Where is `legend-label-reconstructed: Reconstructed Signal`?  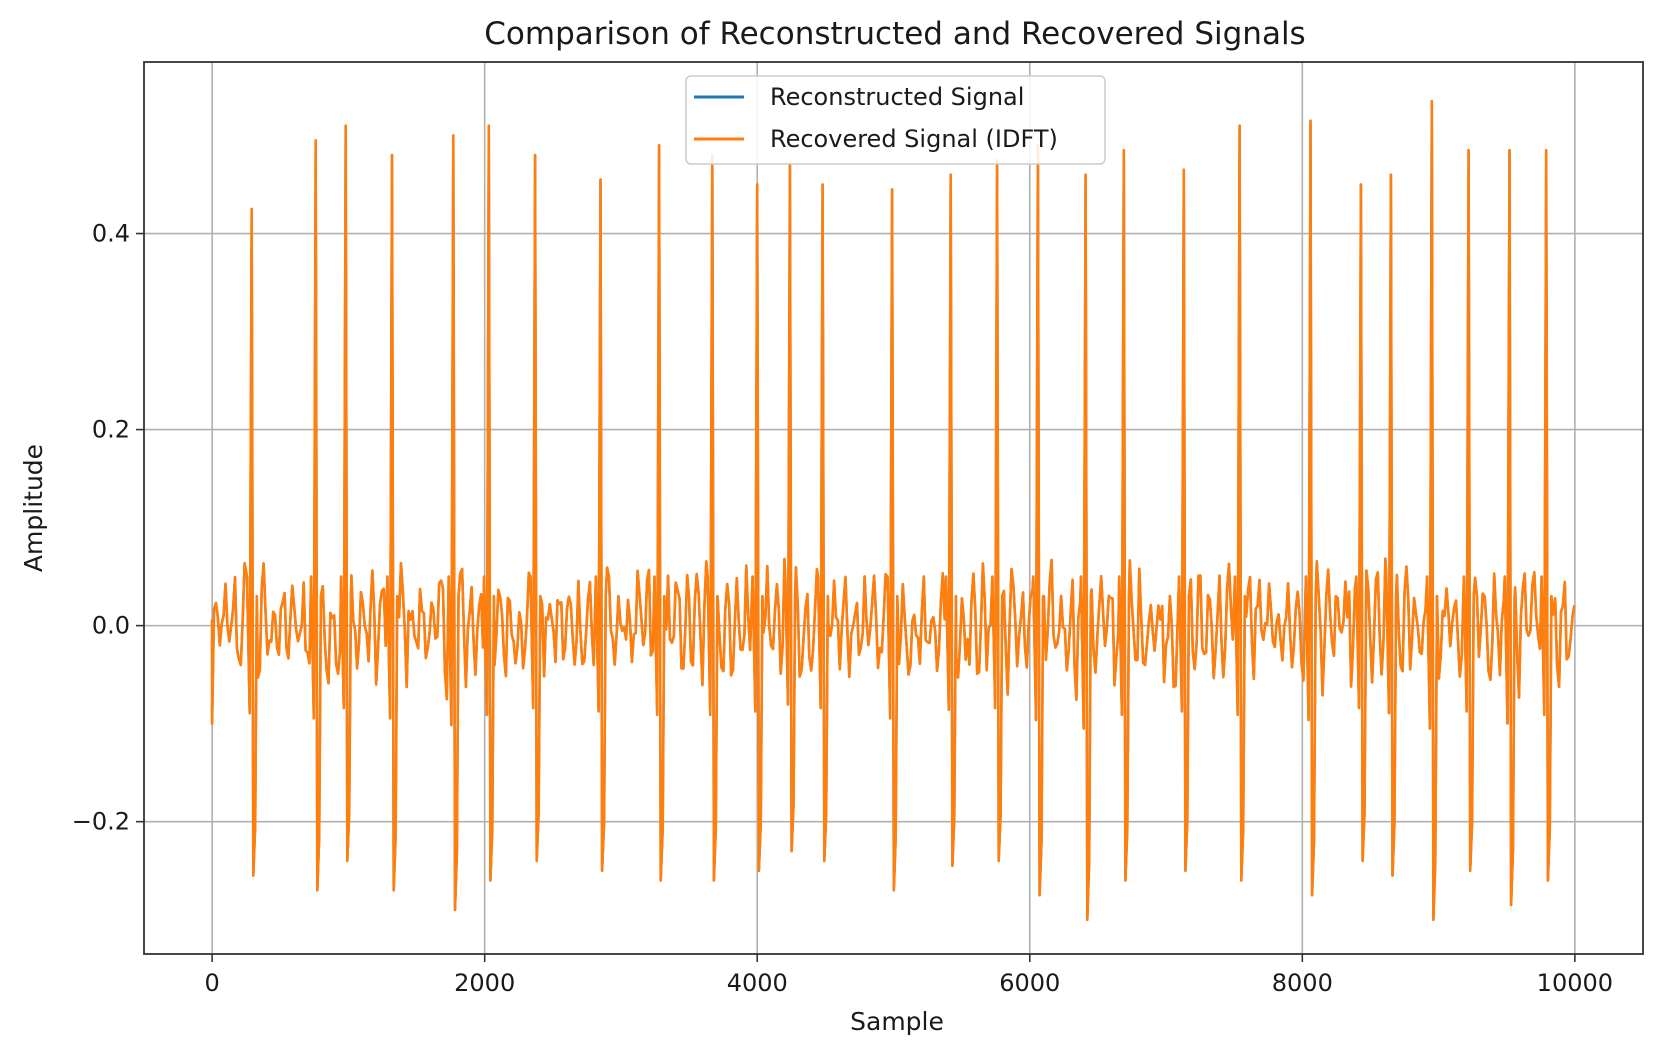 legend-label-reconstructed: Reconstructed Signal is located at coordinates (897, 97).